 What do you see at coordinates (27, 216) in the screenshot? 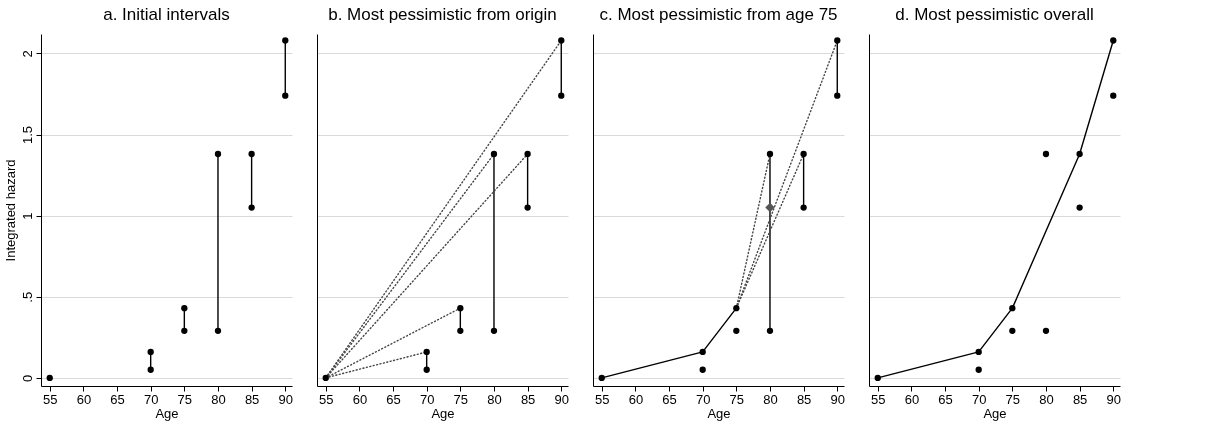
I see `y-tick-label: 1` at bounding box center [27, 216].